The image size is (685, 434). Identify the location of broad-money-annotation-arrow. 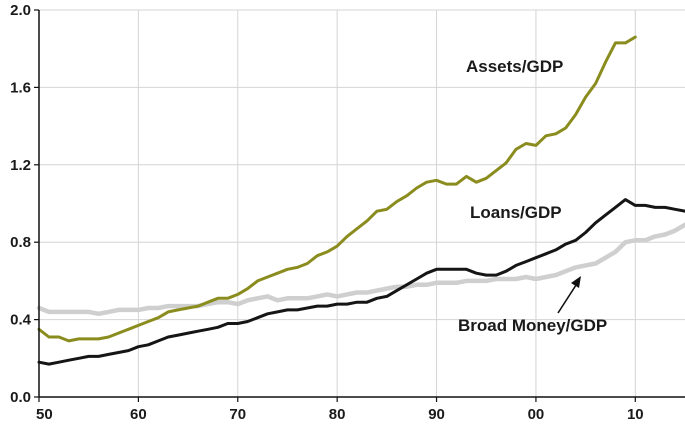
(569, 295).